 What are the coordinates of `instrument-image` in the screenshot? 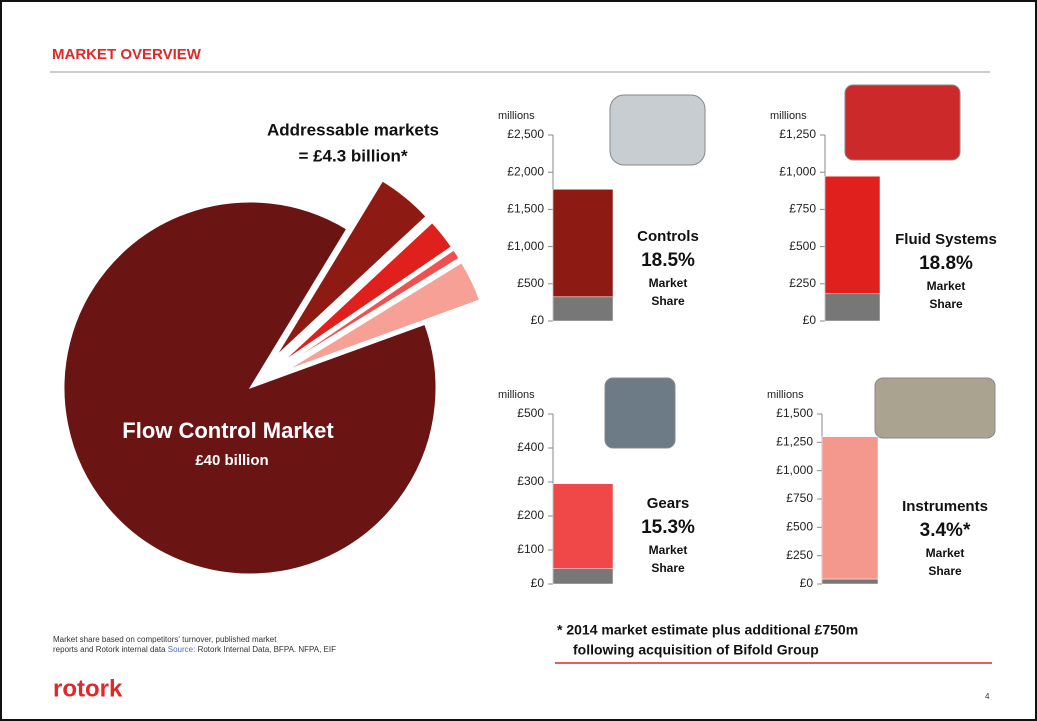 It's located at (935, 408).